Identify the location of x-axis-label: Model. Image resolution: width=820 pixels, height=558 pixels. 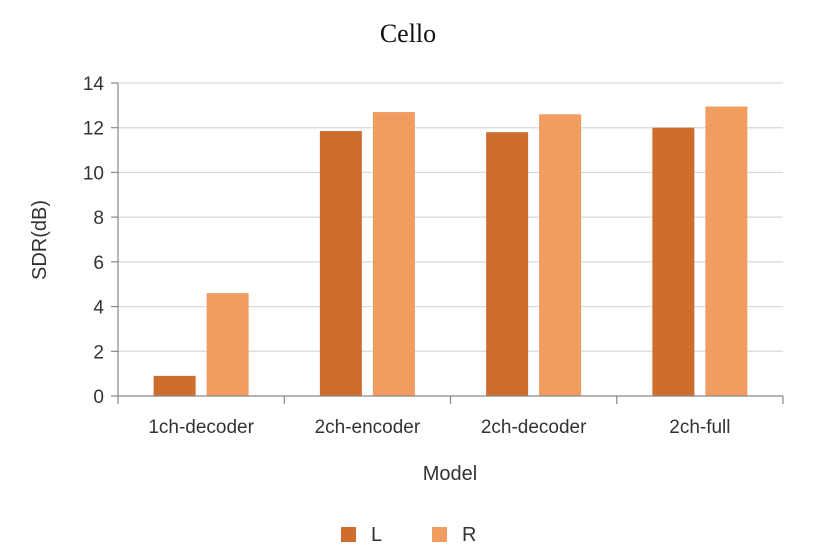
(450, 474).